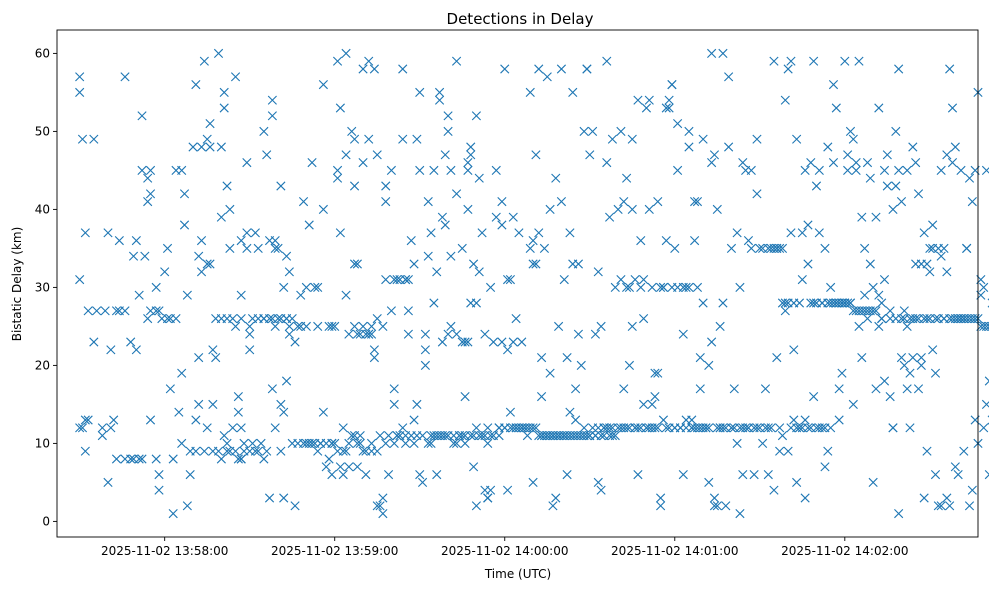  I want to click on y-tick-label: 20, so click(42, 365).